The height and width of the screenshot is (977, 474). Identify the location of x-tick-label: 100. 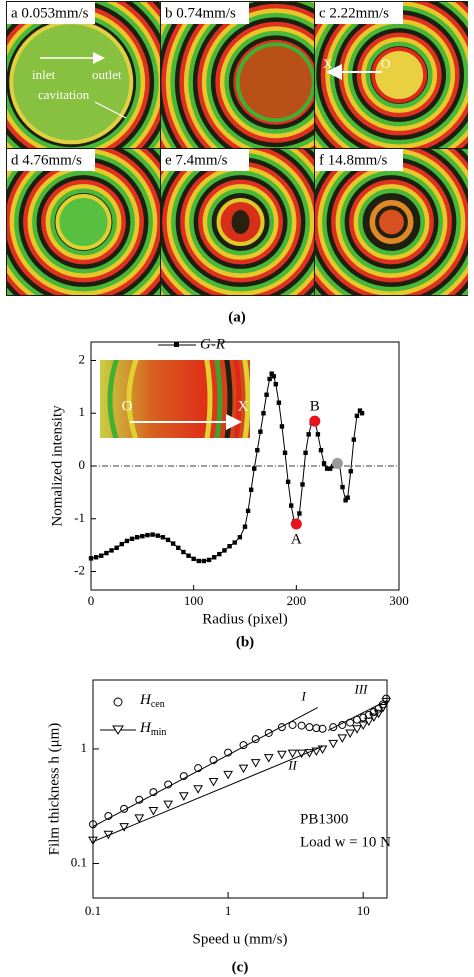
(194, 600).